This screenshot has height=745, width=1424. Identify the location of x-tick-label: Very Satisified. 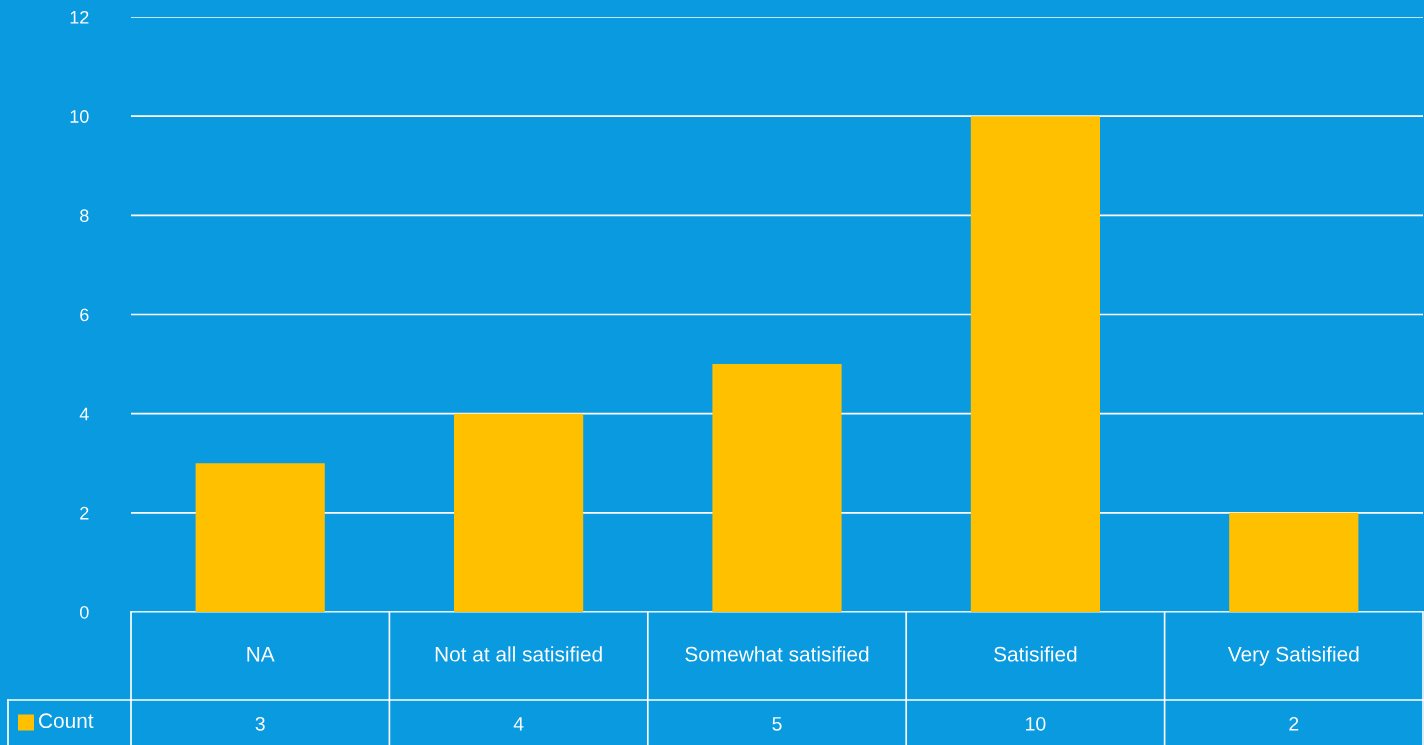
(1293, 656).